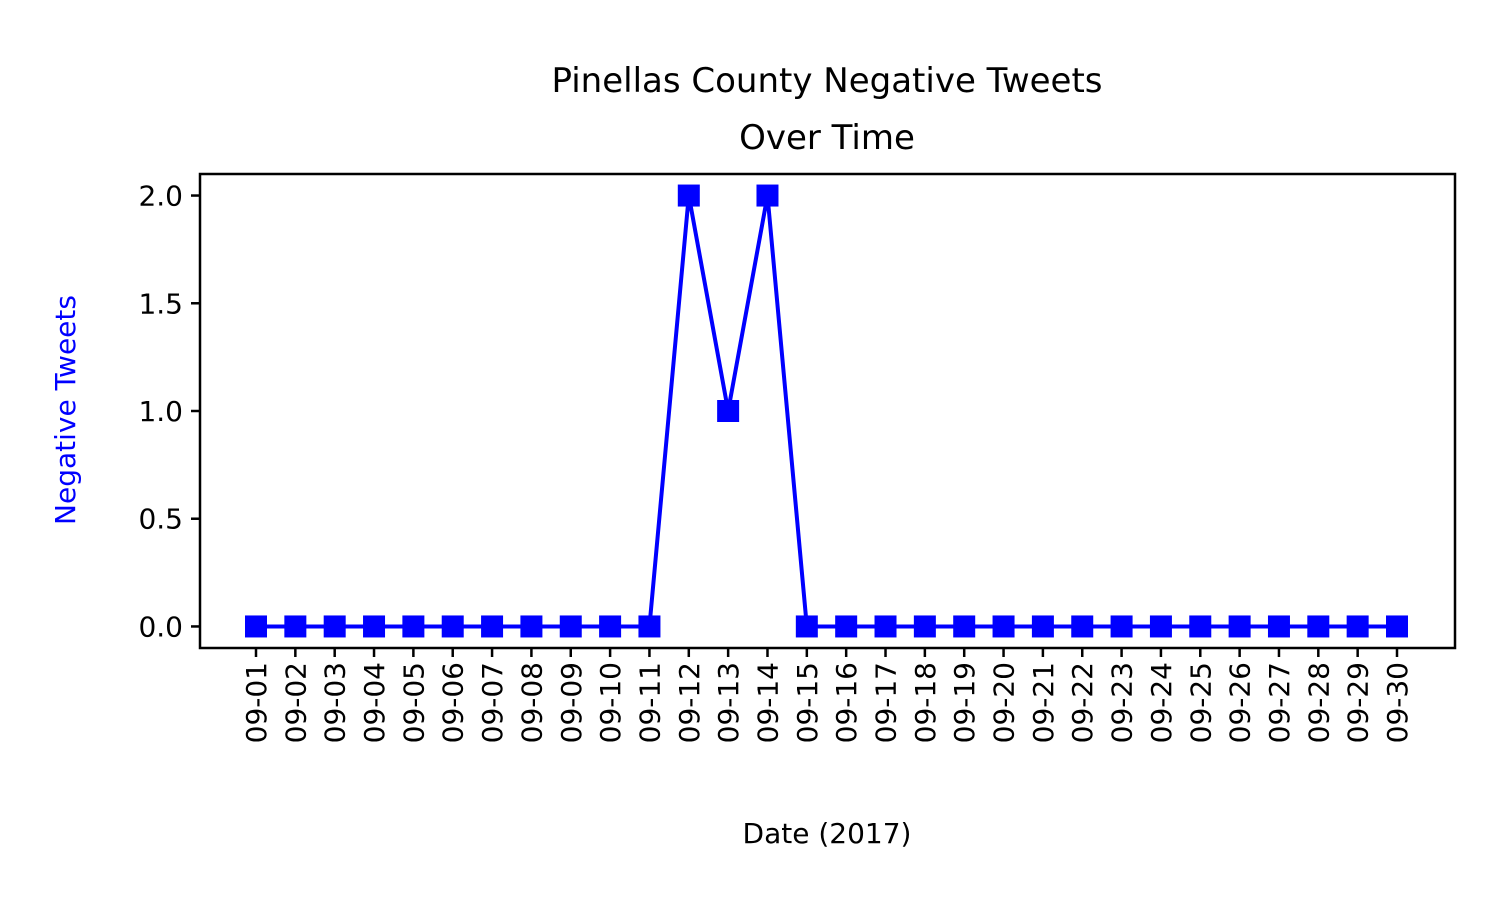  Describe the element at coordinates (826, 81) in the screenshot. I see `chart-title-line-1: Pinellas County Negative Tweets` at that location.